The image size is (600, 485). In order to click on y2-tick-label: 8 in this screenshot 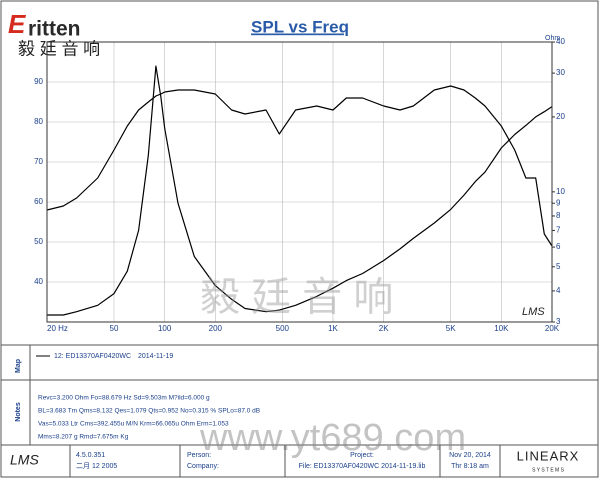, I will do `click(558, 215)`.